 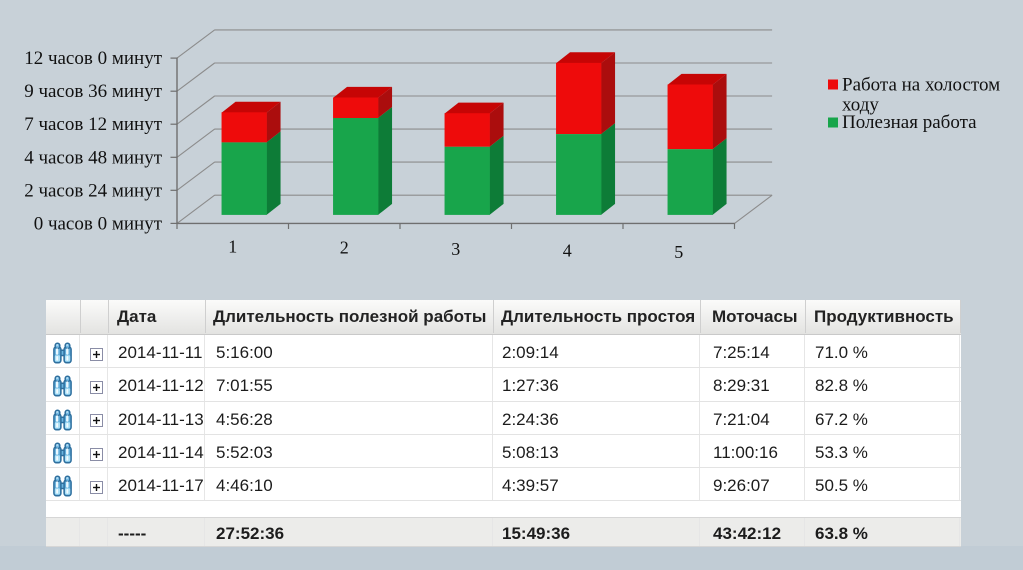 What do you see at coordinates (93, 124) in the screenshot?
I see `svg-text: 7 часов 12 минут` at bounding box center [93, 124].